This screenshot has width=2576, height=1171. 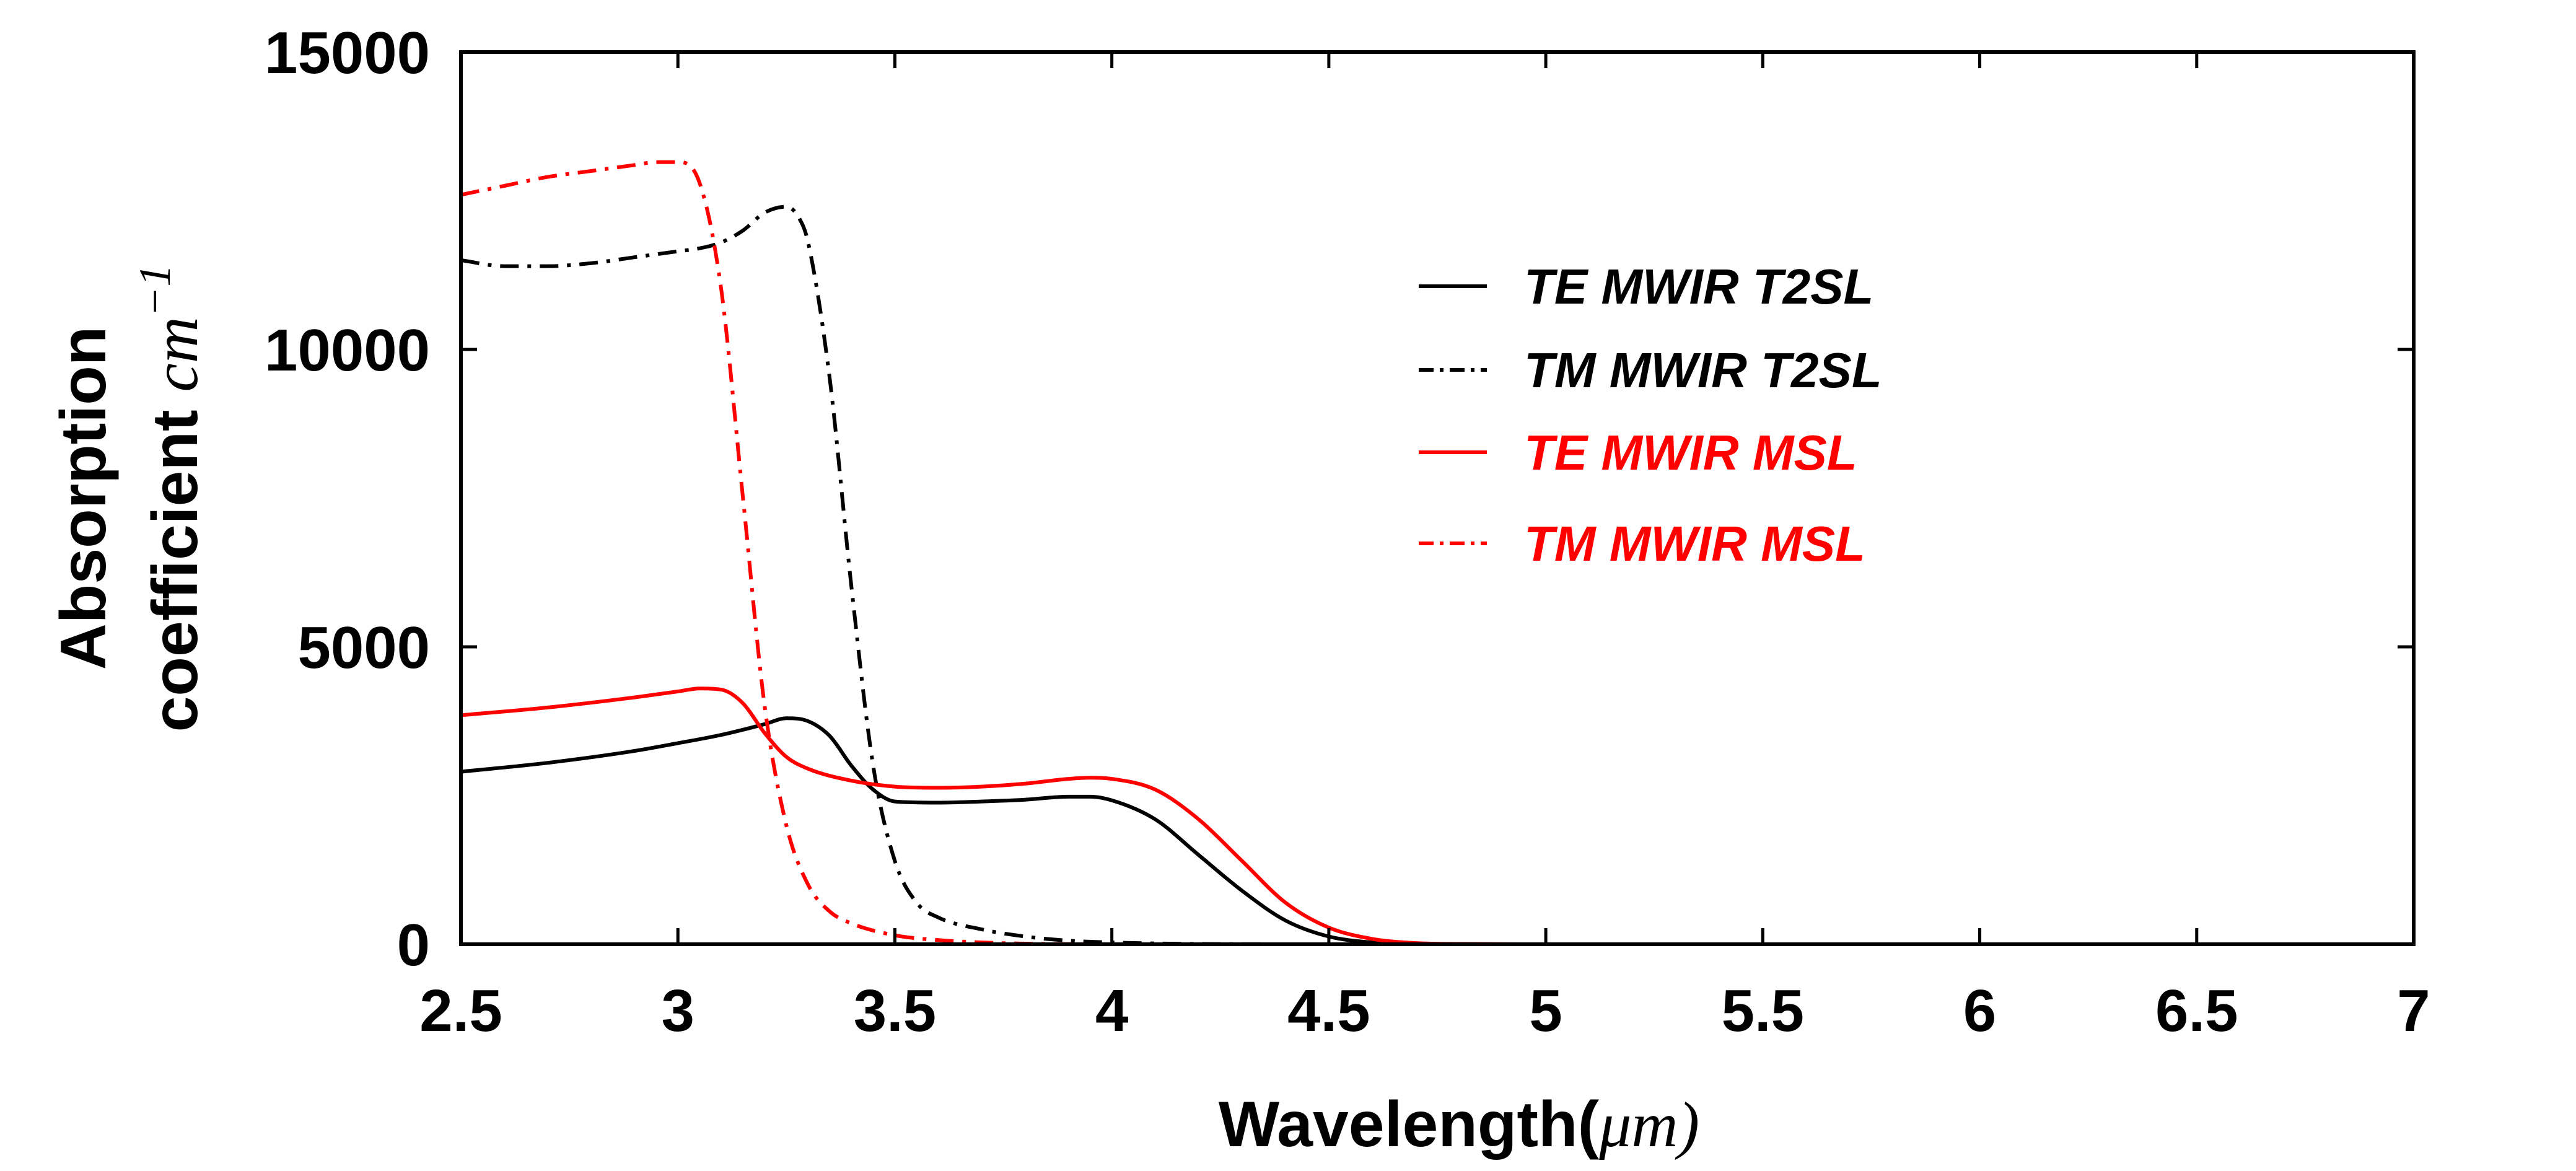 What do you see at coordinates (347, 351) in the screenshot?
I see `y-tick-label: 10000` at bounding box center [347, 351].